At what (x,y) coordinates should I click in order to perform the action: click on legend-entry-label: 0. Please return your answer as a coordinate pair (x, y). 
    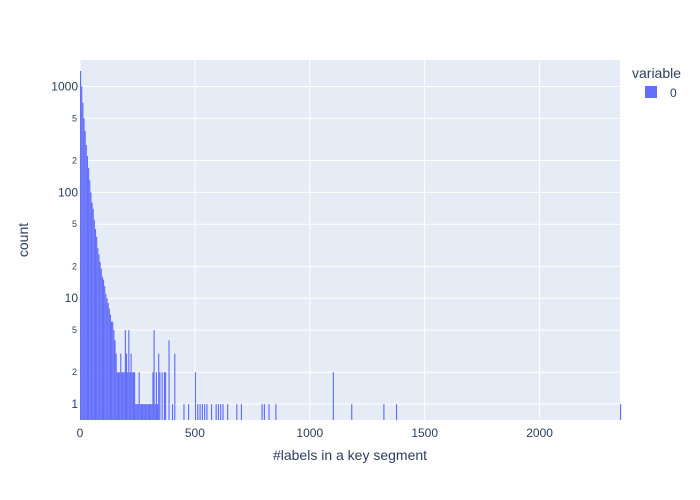
    Looking at the image, I should click on (673, 93).